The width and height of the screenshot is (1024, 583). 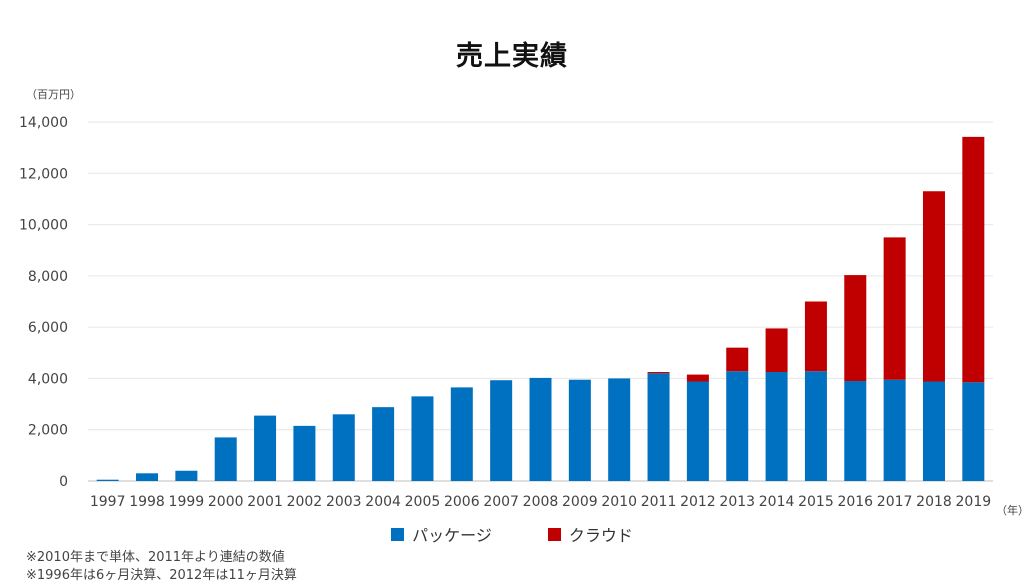 What do you see at coordinates (423, 502) in the screenshot?
I see `x-tick-label: 2005` at bounding box center [423, 502].